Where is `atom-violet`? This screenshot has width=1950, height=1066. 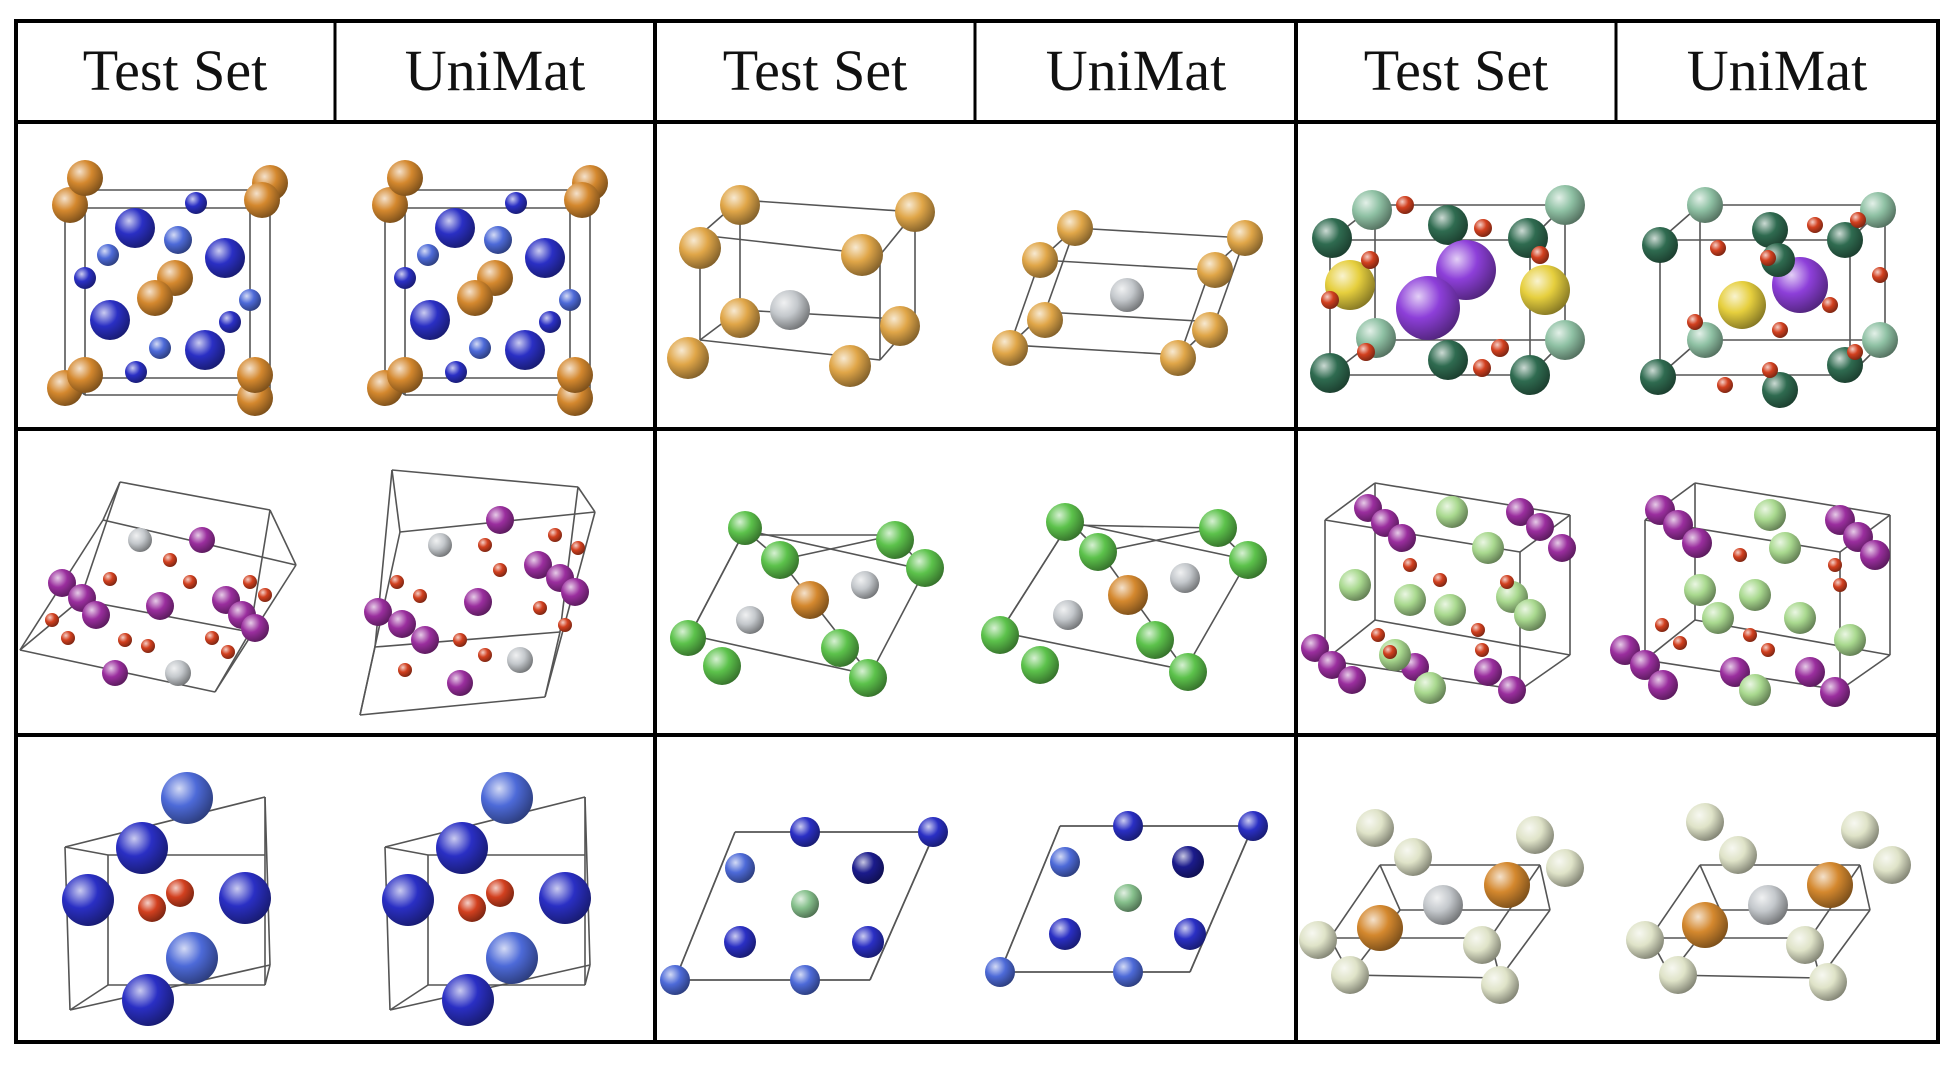 atom-violet is located at coordinates (1428, 308).